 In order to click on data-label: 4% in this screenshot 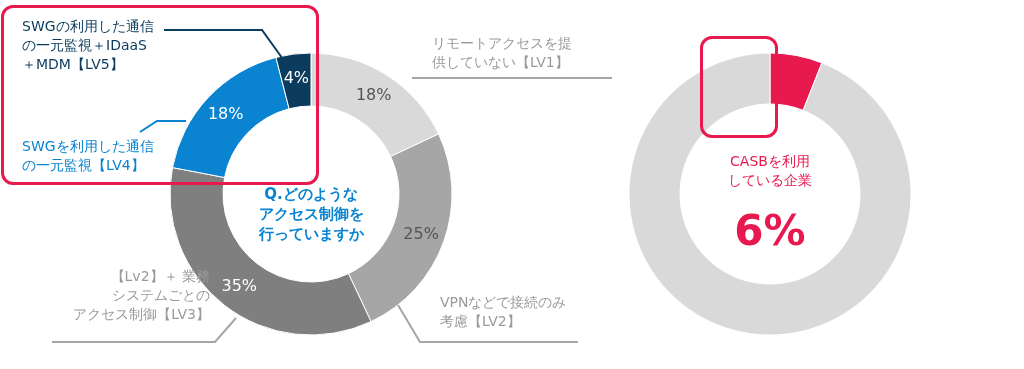, I will do `click(296, 77)`.